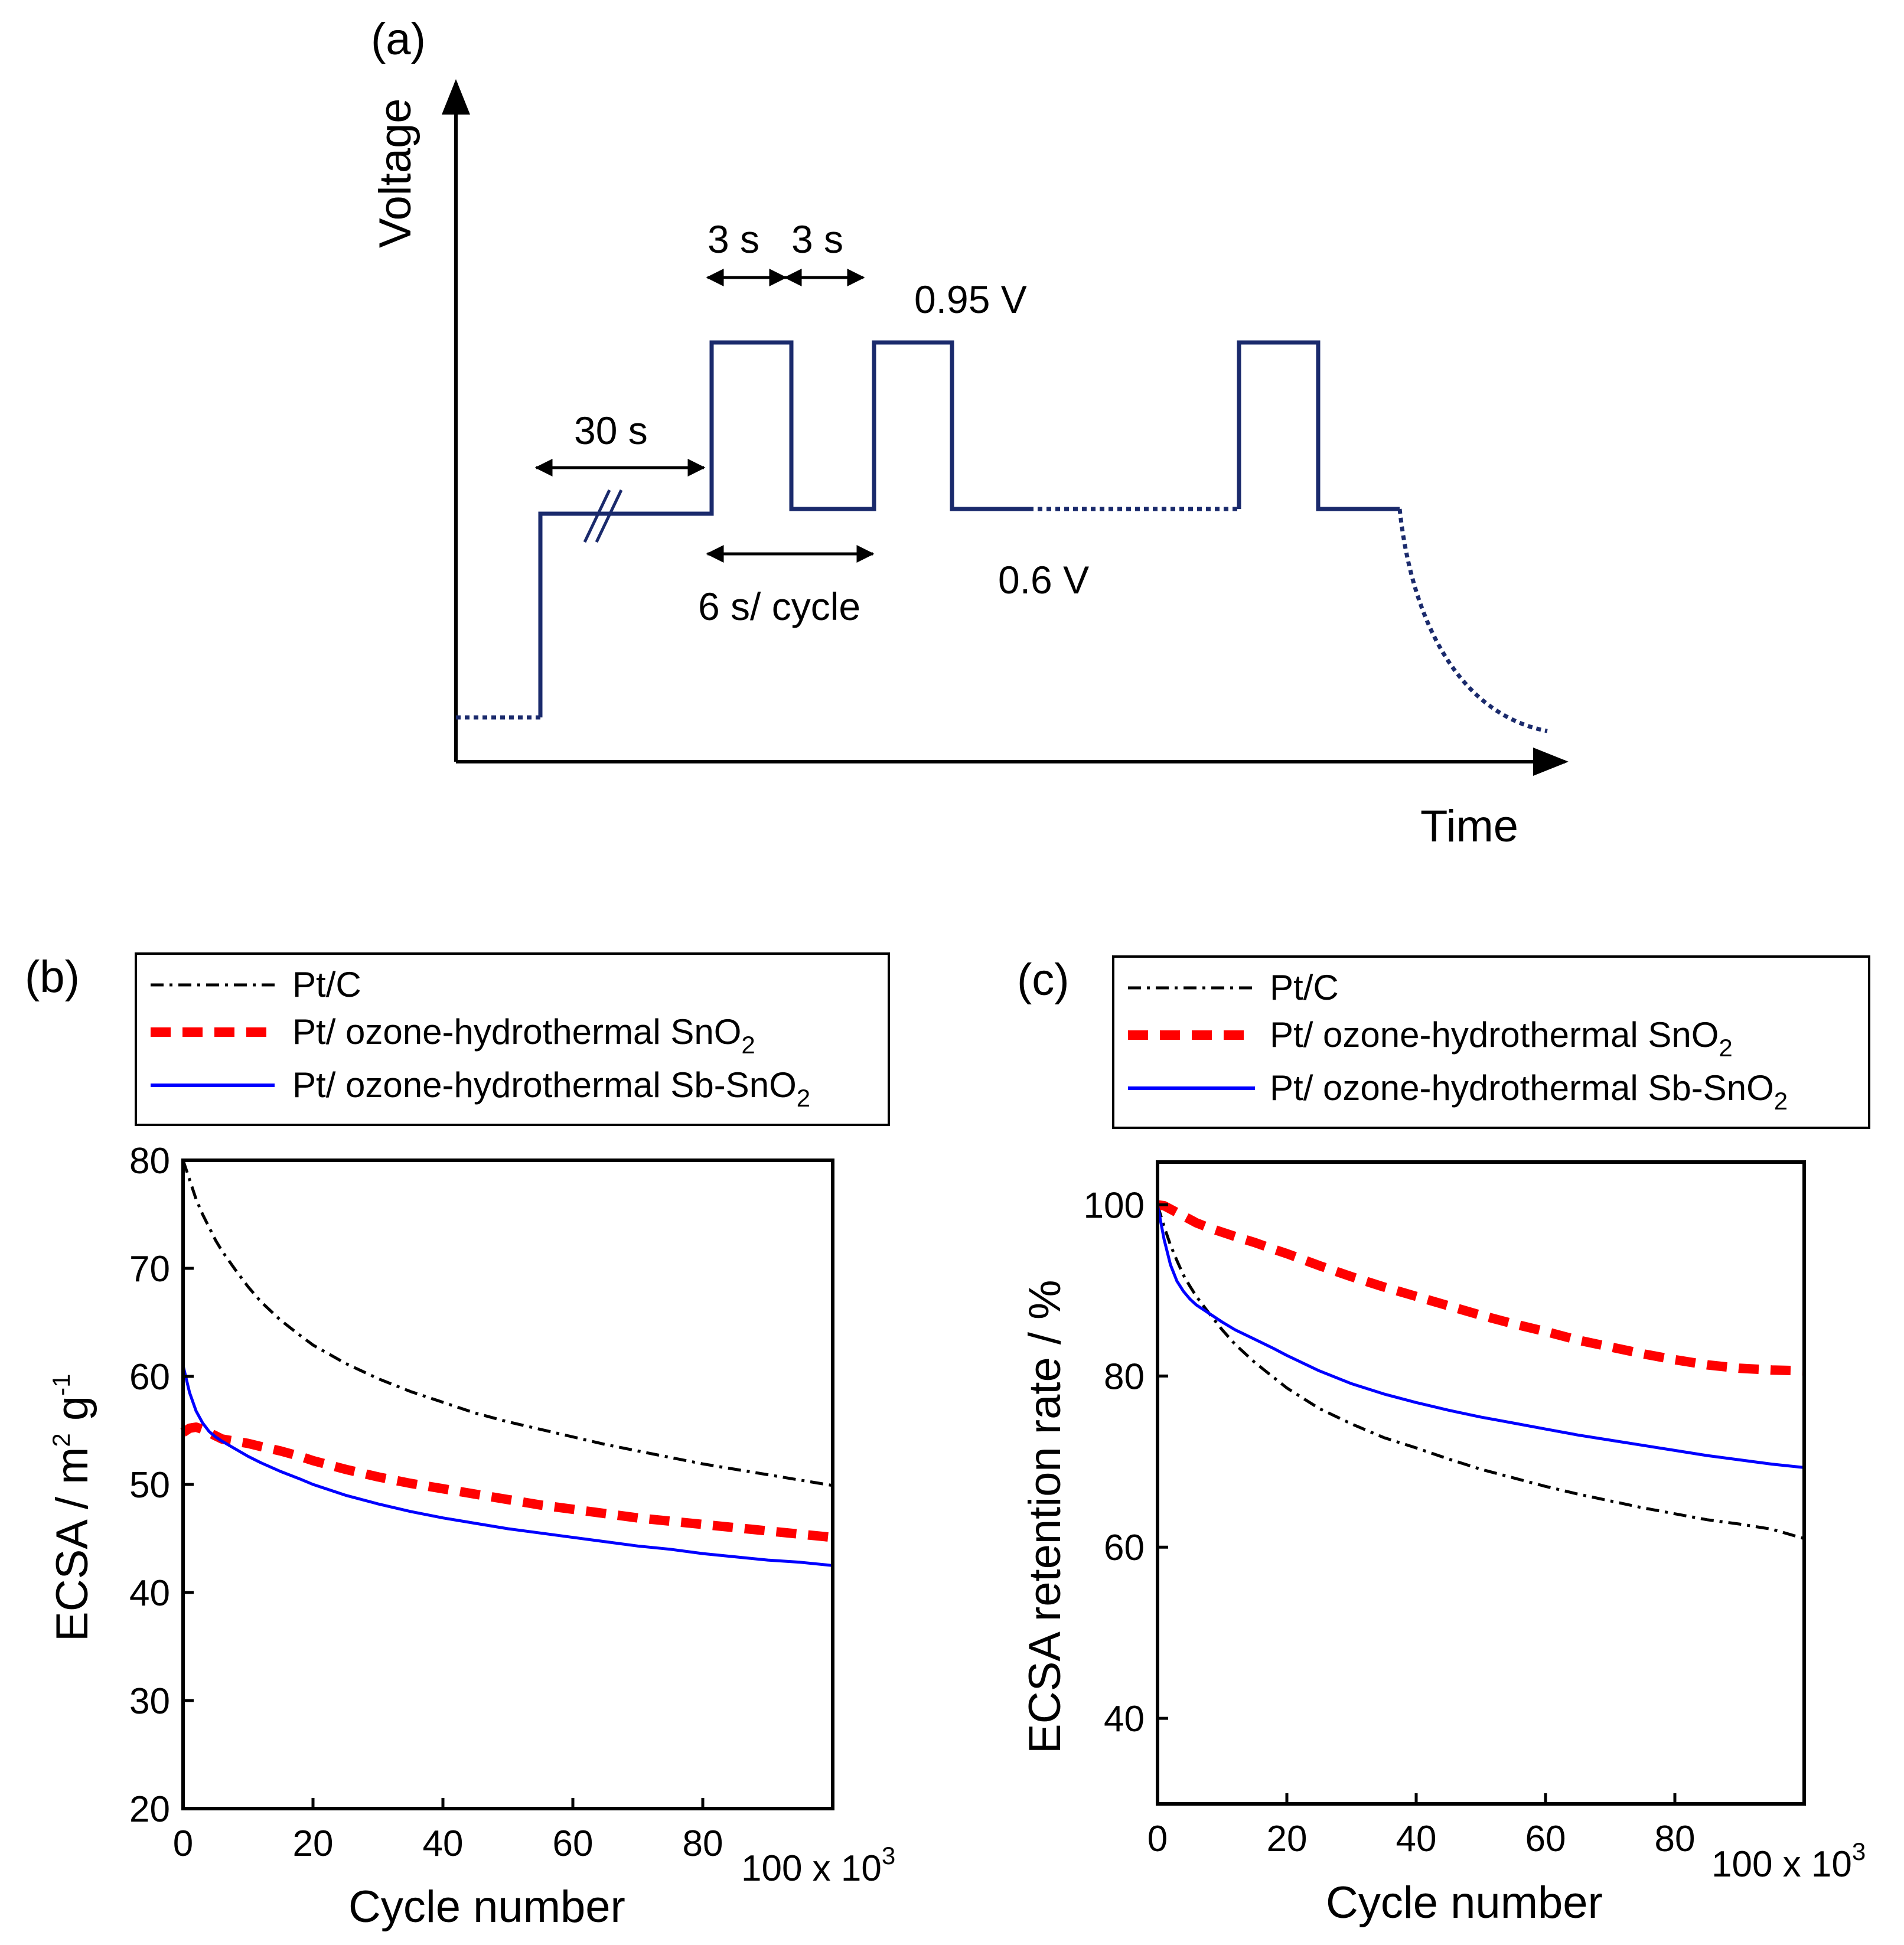  Describe the element at coordinates (398, 39) in the screenshot. I see `panel-a-label: (a)` at that location.